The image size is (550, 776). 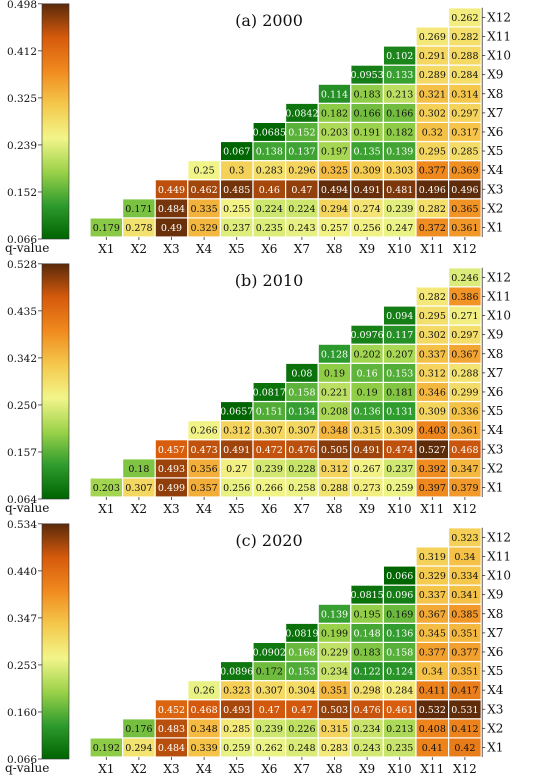 What do you see at coordinates (269, 672) in the screenshot?
I see `cell-value-label: 0.172` at bounding box center [269, 672].